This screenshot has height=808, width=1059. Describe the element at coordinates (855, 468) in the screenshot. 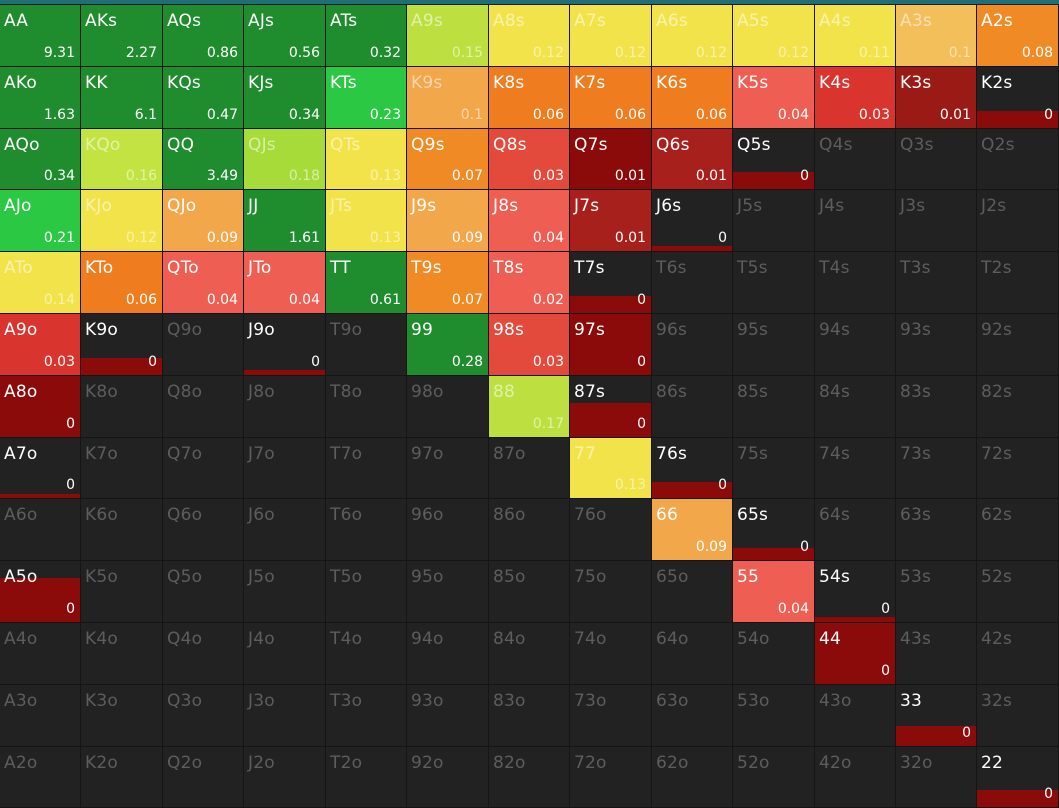

I see `hand-cell-74s: 74s` at that location.